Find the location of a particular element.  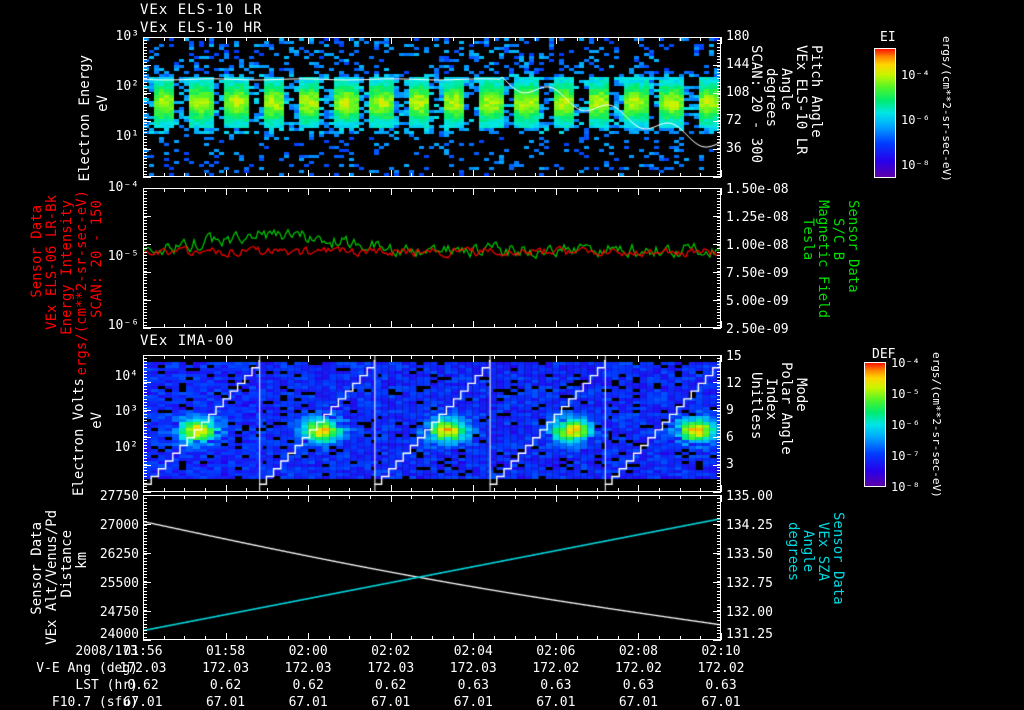

panel2-ylabel-1: Sensor Data is located at coordinates (37, 251).